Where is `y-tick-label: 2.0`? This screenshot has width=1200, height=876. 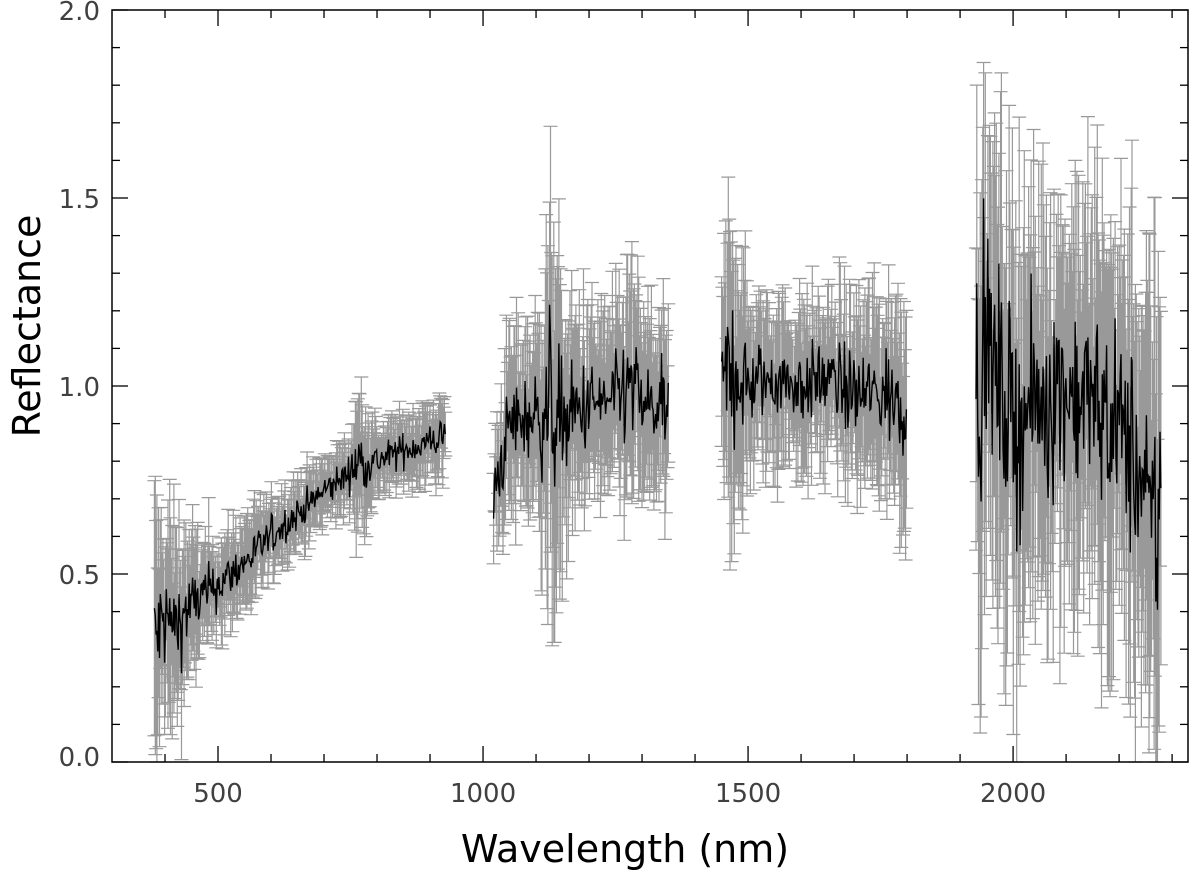 y-tick-label: 2.0 is located at coordinates (79, 13).